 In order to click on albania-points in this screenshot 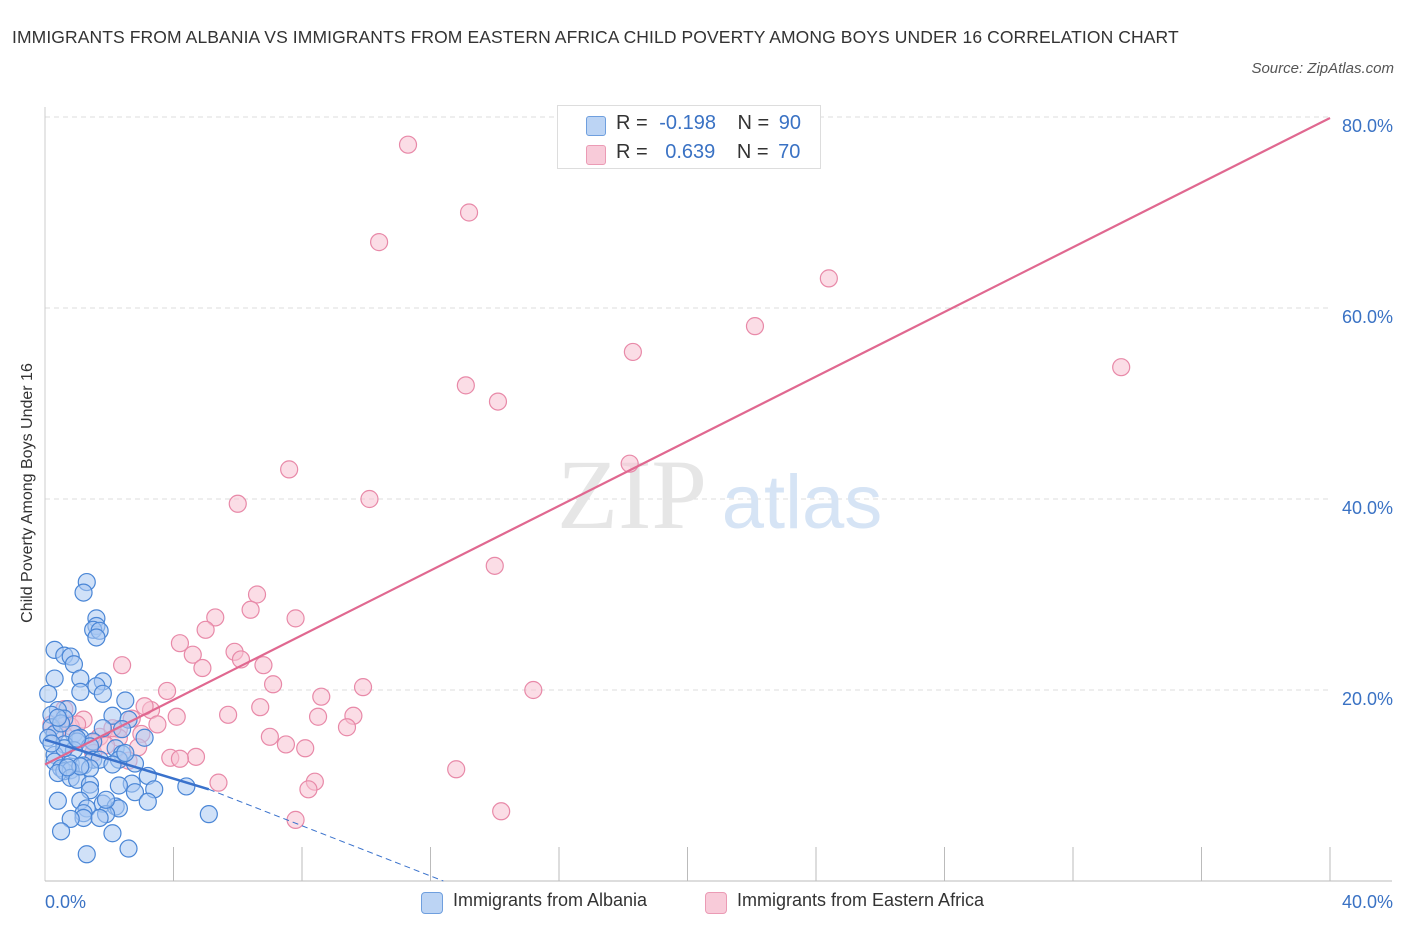, I will do `click(128, 718)`.